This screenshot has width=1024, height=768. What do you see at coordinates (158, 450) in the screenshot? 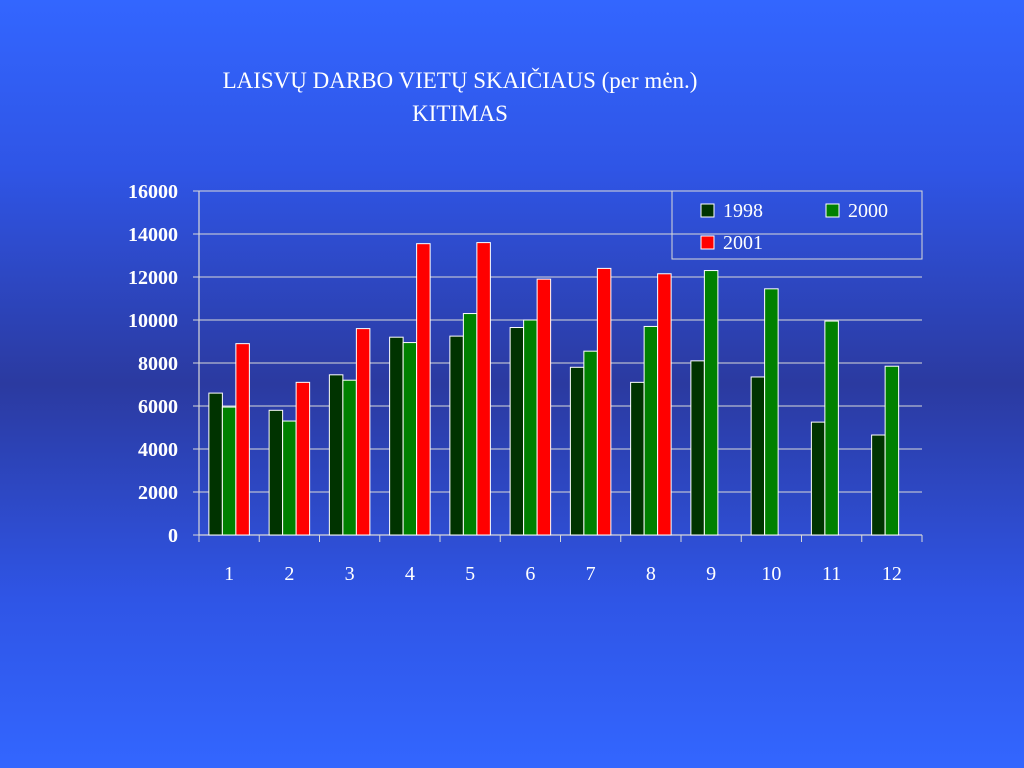
I see `y-tick-label: 4000` at bounding box center [158, 450].